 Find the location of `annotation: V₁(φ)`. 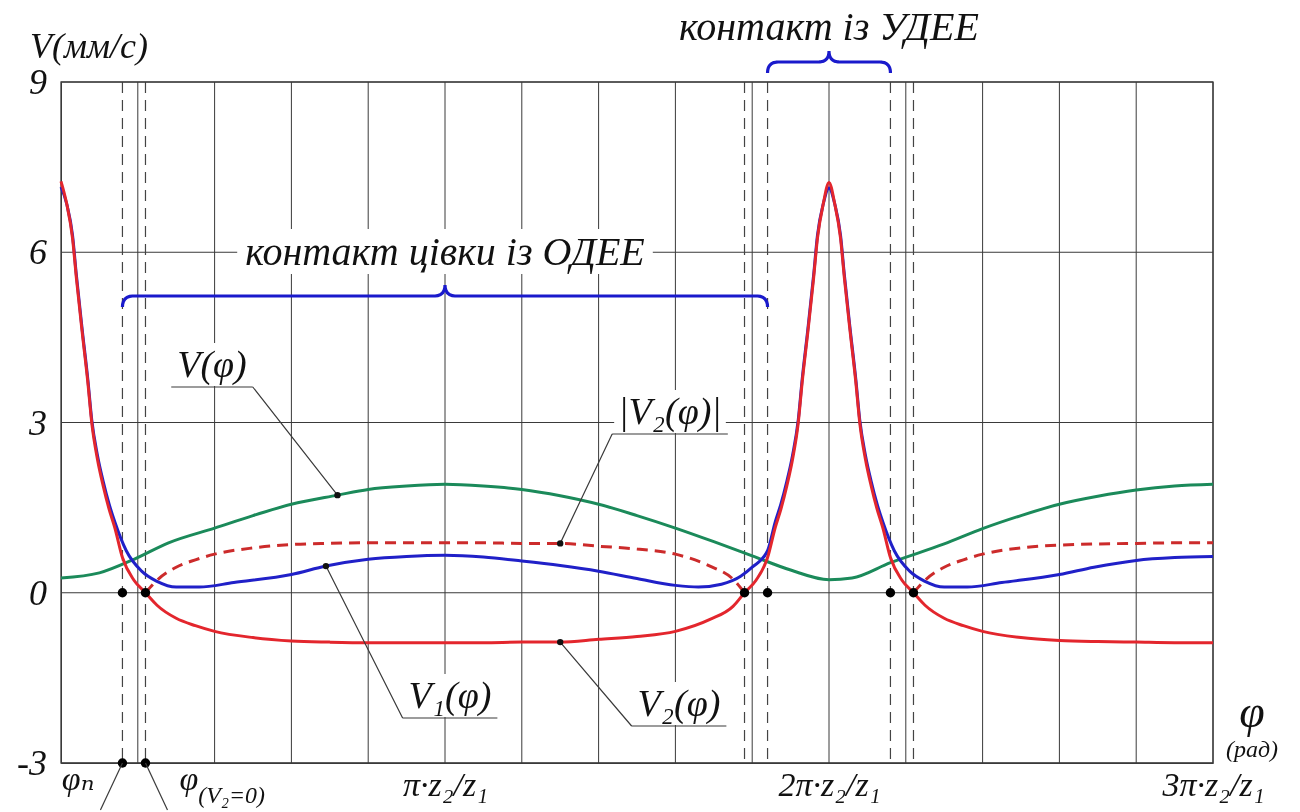

annotation: V₁(φ) is located at coordinates (450, 695).